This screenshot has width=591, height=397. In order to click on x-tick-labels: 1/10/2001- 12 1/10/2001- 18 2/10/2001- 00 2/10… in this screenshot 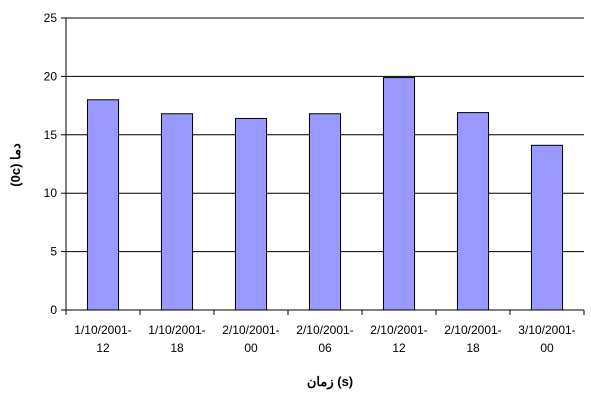, I will do `click(324, 339)`.